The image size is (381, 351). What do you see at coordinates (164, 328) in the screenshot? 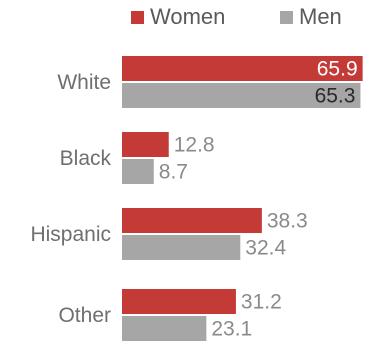
I see `bar-men-other` at bounding box center [164, 328].